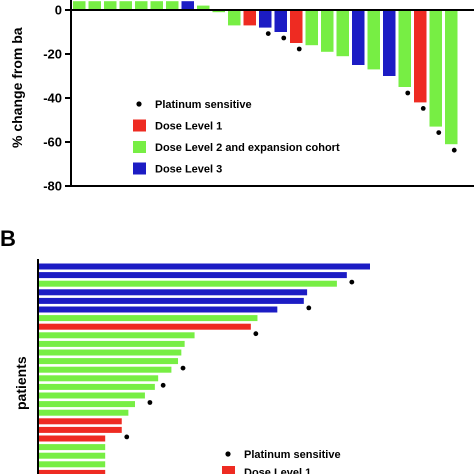 Image resolution: width=474 pixels, height=474 pixels. What do you see at coordinates (277, 470) in the screenshot?
I see `panel-b-legend-label: Dose Level 1` at bounding box center [277, 470].